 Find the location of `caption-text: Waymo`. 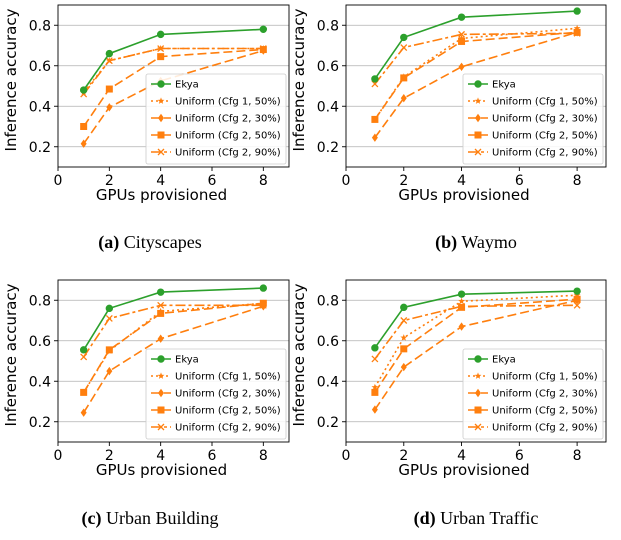

caption-text: Waymo is located at coordinates (489, 242).